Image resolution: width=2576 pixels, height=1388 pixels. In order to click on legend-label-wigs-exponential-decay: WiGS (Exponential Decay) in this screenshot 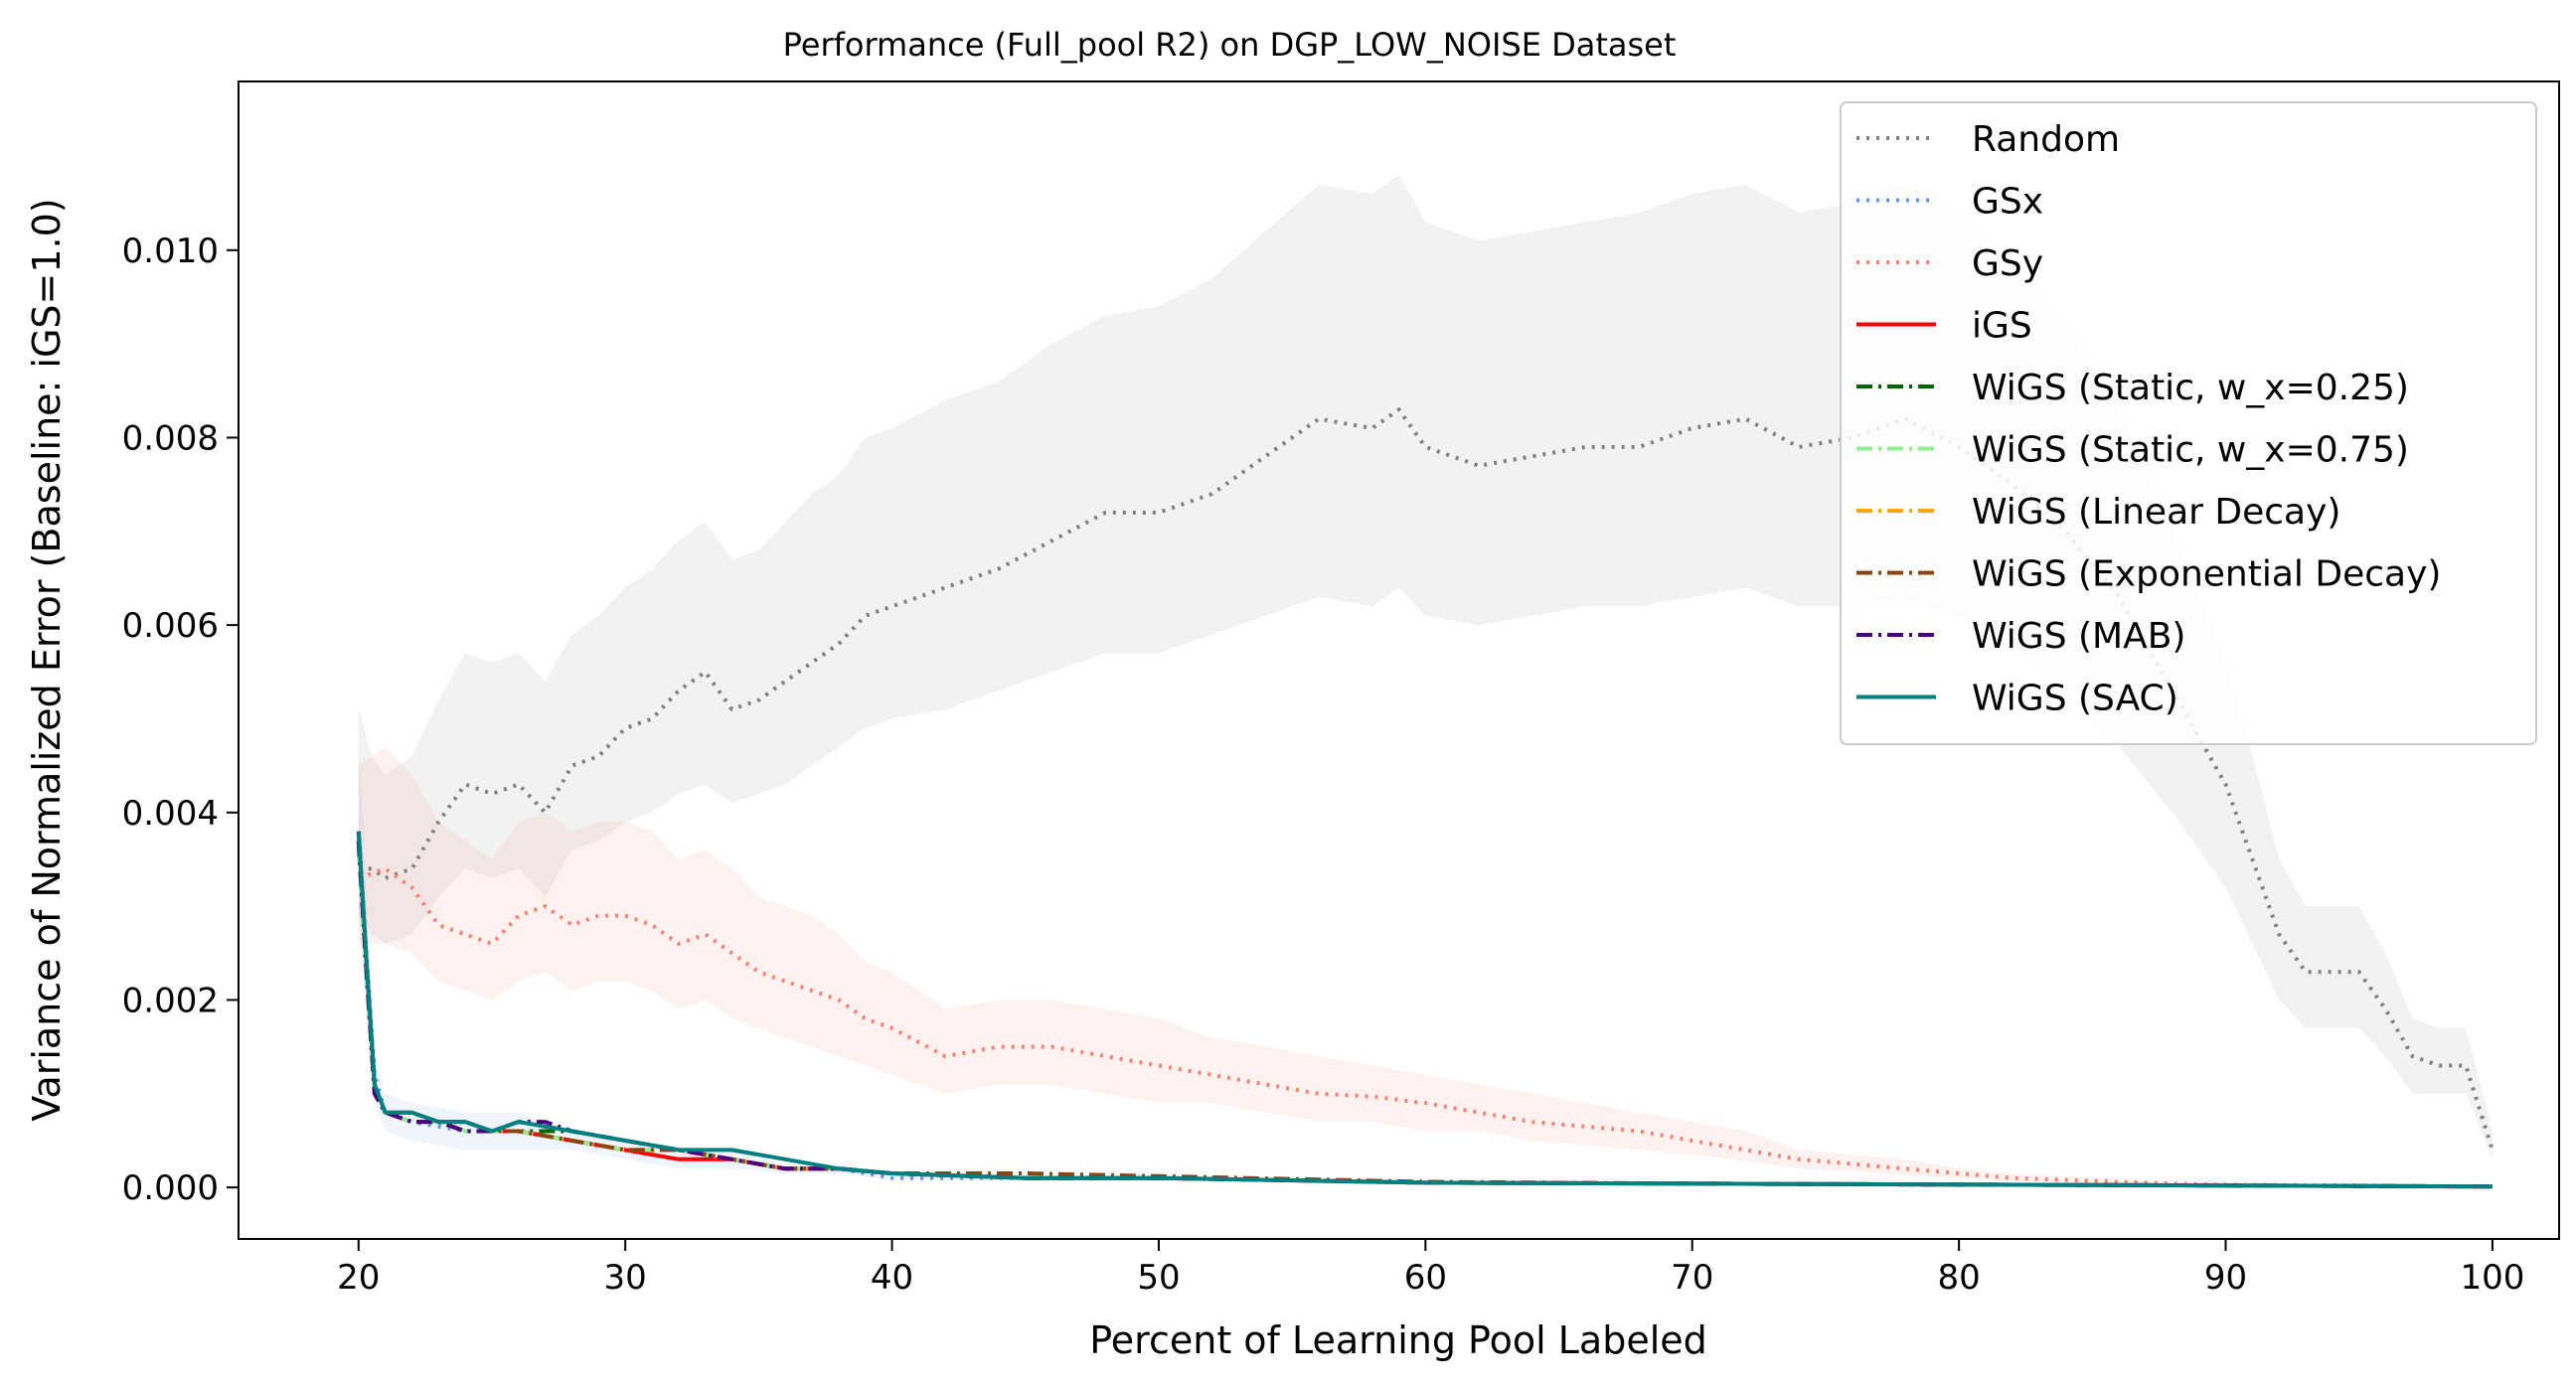, I will do `click(2206, 574)`.